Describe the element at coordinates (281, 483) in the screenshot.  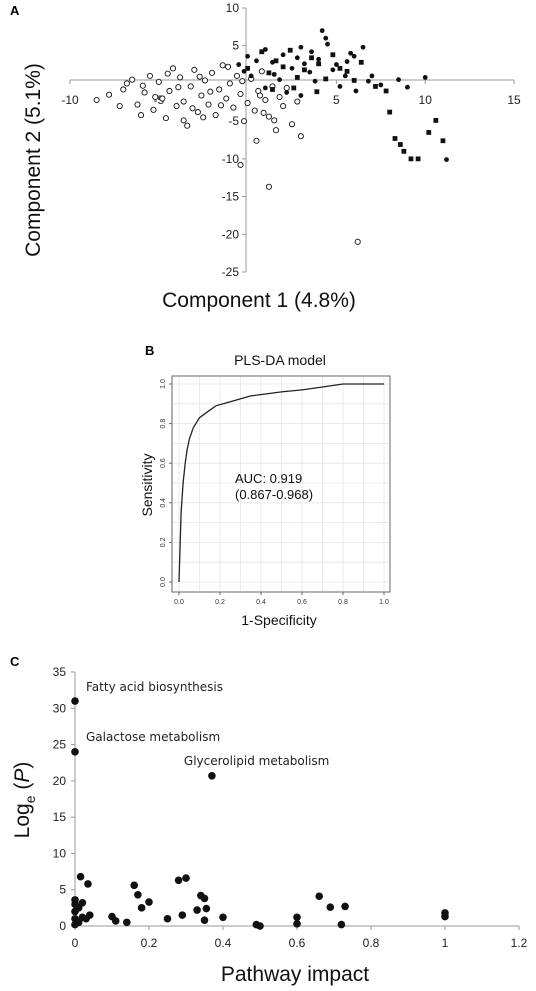
I see `panel-b-roc-curve` at that location.